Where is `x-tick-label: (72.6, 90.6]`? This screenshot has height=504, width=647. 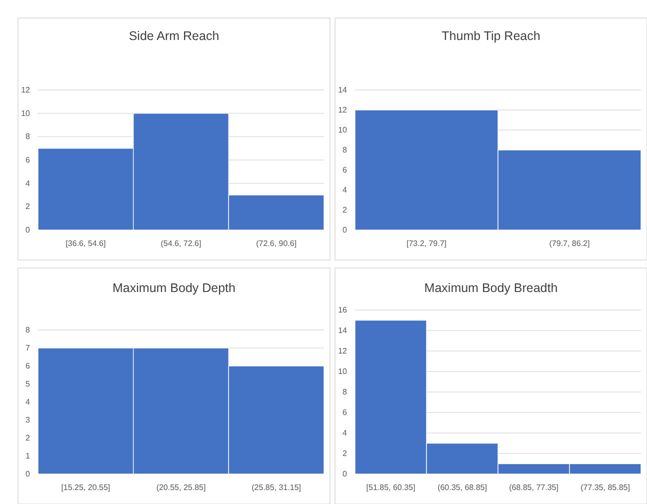
x-tick-label: (72.6, 90.6] is located at coordinates (276, 243).